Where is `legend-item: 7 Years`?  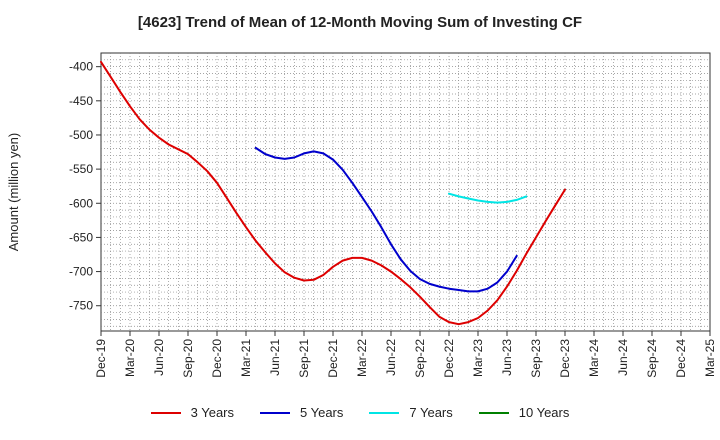
legend-item: 7 Years is located at coordinates (411, 412).